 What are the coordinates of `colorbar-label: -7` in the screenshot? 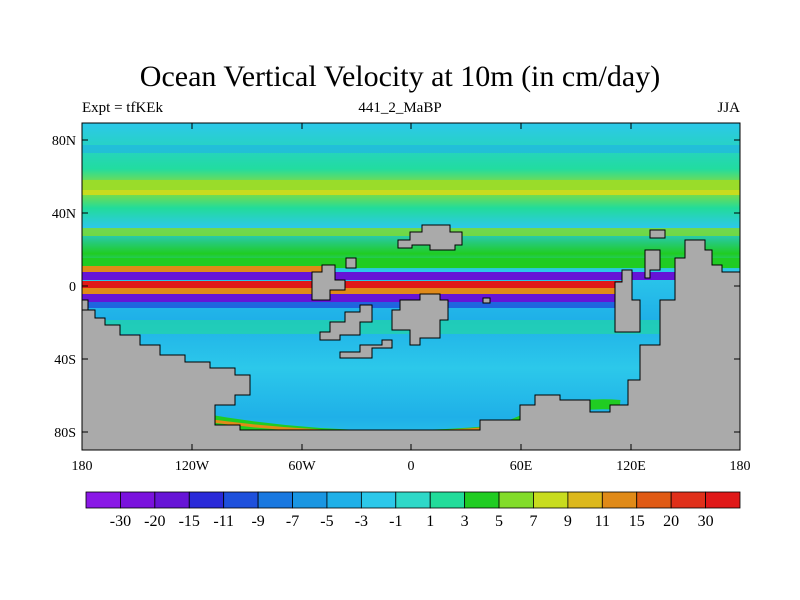 It's located at (292, 521).